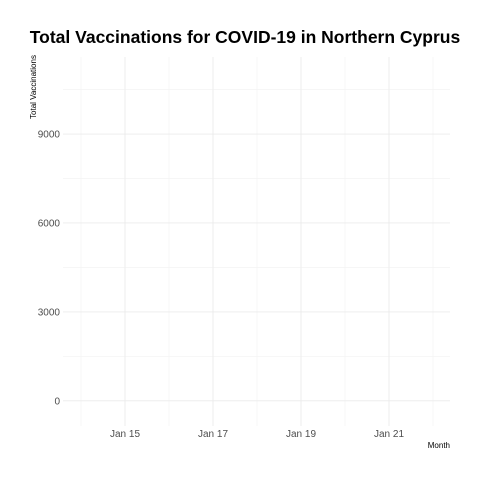 Image resolution: width=480 pixels, height=480 pixels. Describe the element at coordinates (213, 434) in the screenshot. I see `x-tick-label: Jan 17` at that location.